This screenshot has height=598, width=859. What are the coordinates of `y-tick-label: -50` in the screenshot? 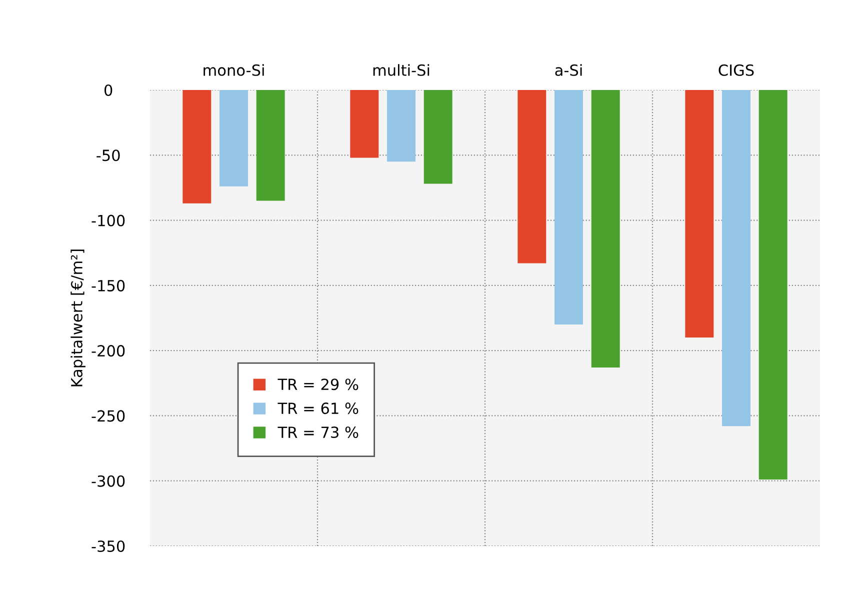 It's located at (108, 156).